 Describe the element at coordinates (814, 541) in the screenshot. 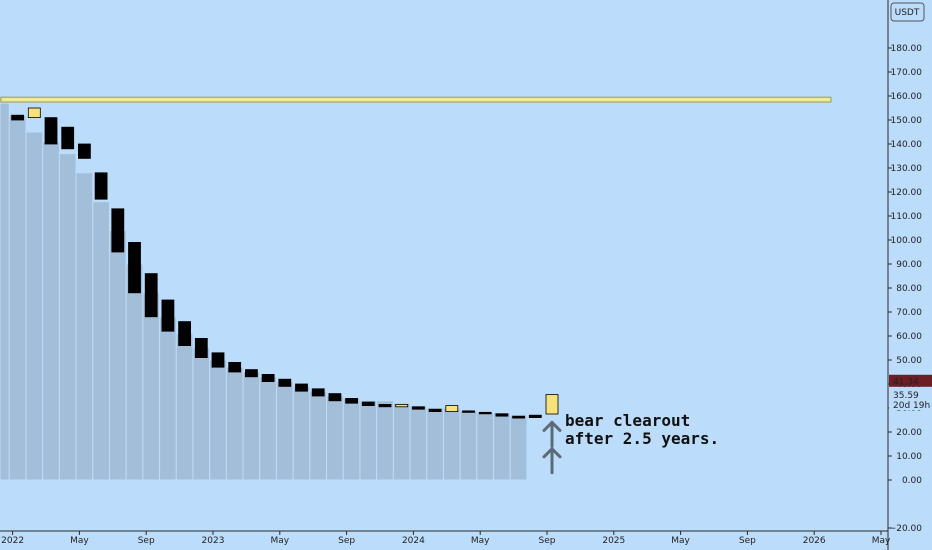

I see `time-tick-label: 2026` at that location.